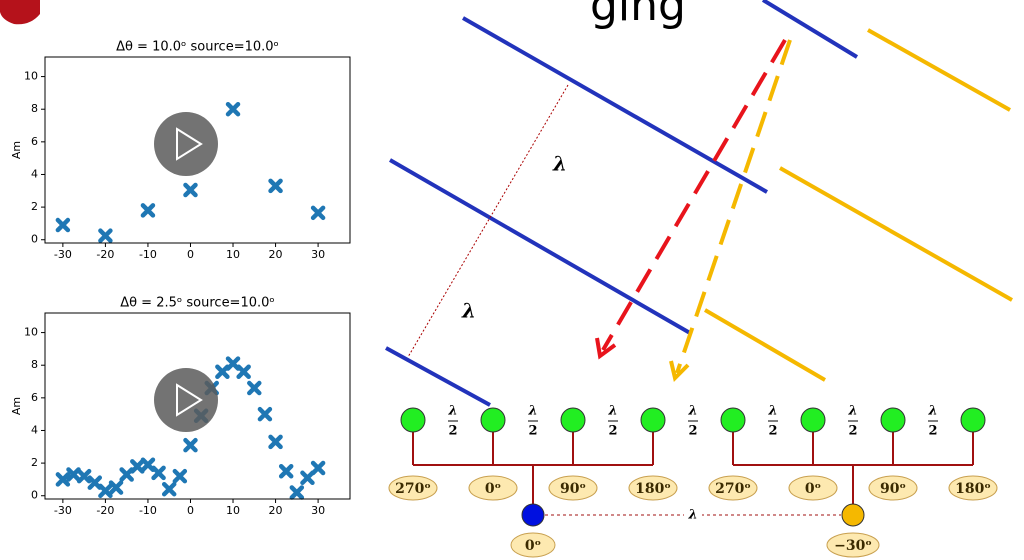 Image resolution: width=1024 pixels, height=560 pixels. Describe the element at coordinates (34, 397) in the screenshot. I see `y-tick-label: 6` at that location.